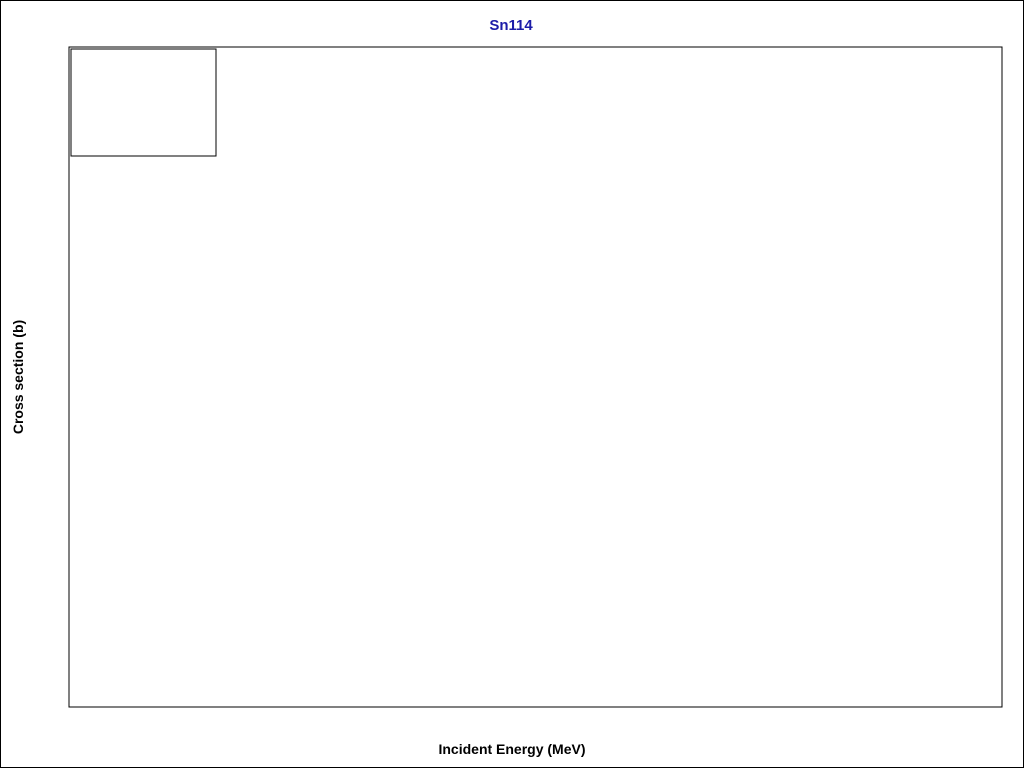 This screenshot has height=768, width=1024. What do you see at coordinates (511, 749) in the screenshot?
I see `x-axis-title: Incident Energy (MeV)` at bounding box center [511, 749].